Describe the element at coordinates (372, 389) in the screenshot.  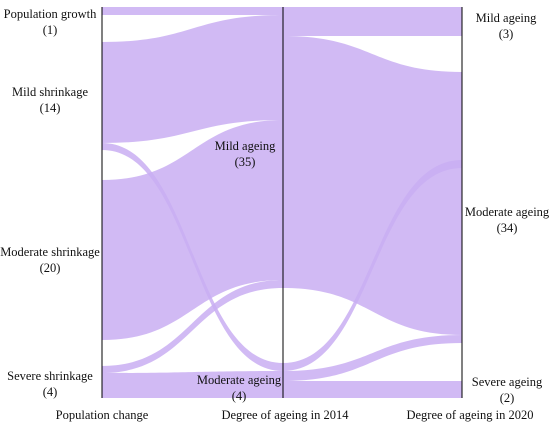
I see `flow-moderate-ageing-to-severe-ageing` at that location.